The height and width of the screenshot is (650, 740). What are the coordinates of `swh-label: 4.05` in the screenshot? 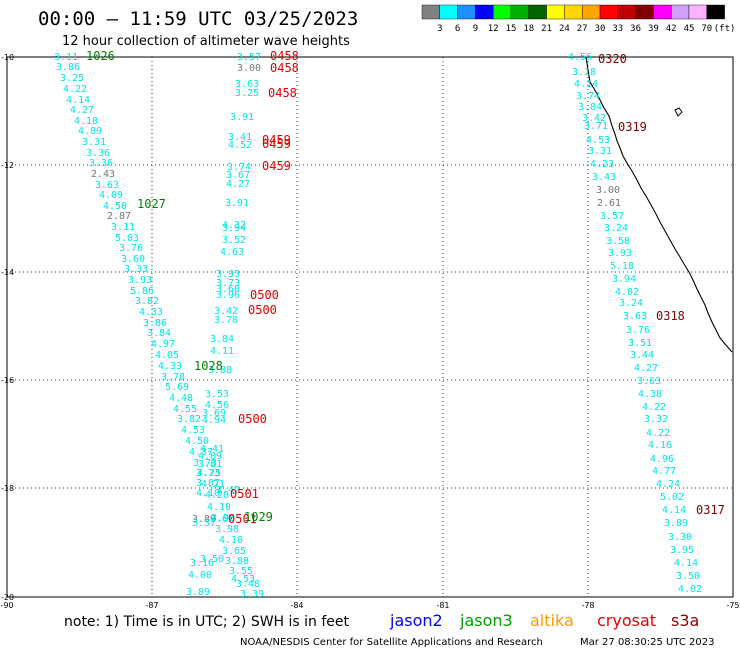 It's located at (167, 355).